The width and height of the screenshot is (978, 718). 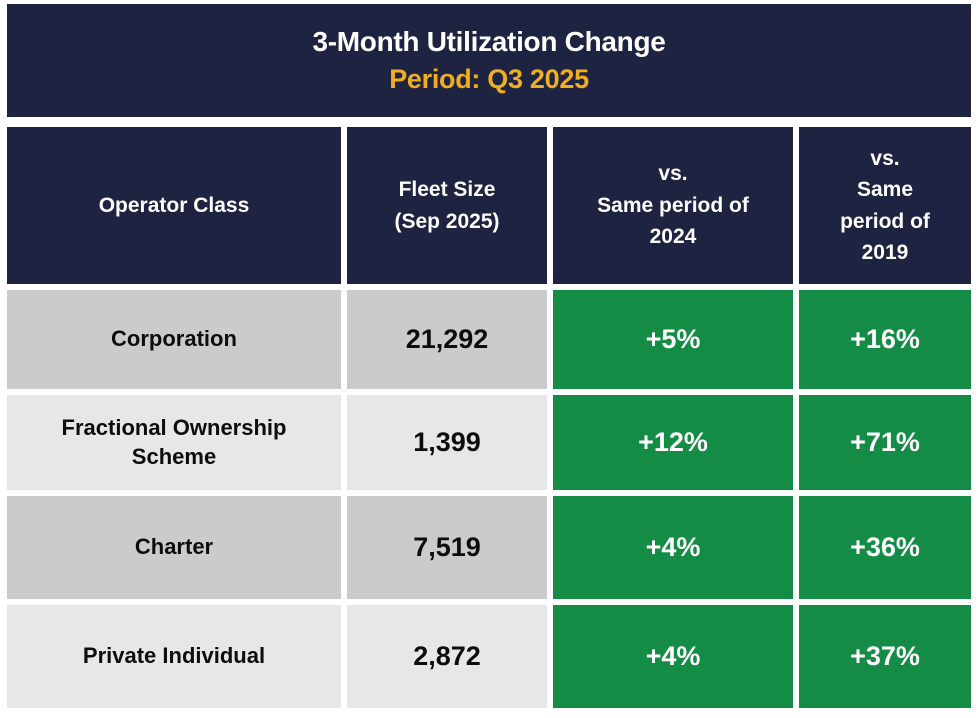 I want to click on page-subtitle: Period: Q3 2025, so click(x=489, y=79).